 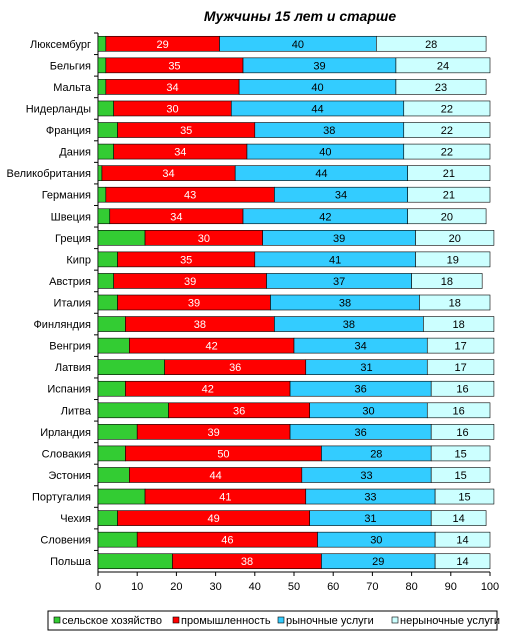 What do you see at coordinates (65, 433) in the screenshot?
I see `category-label: Ирландия` at bounding box center [65, 433].